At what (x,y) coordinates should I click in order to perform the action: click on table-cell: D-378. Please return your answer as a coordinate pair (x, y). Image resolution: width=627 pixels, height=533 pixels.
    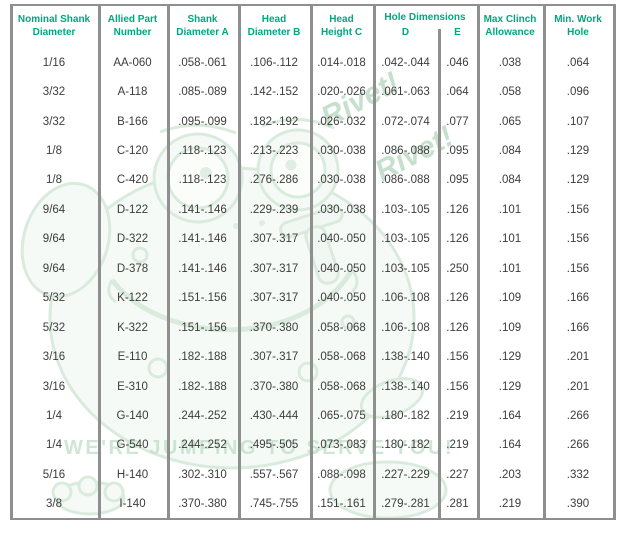
    Looking at the image, I should click on (132, 268).